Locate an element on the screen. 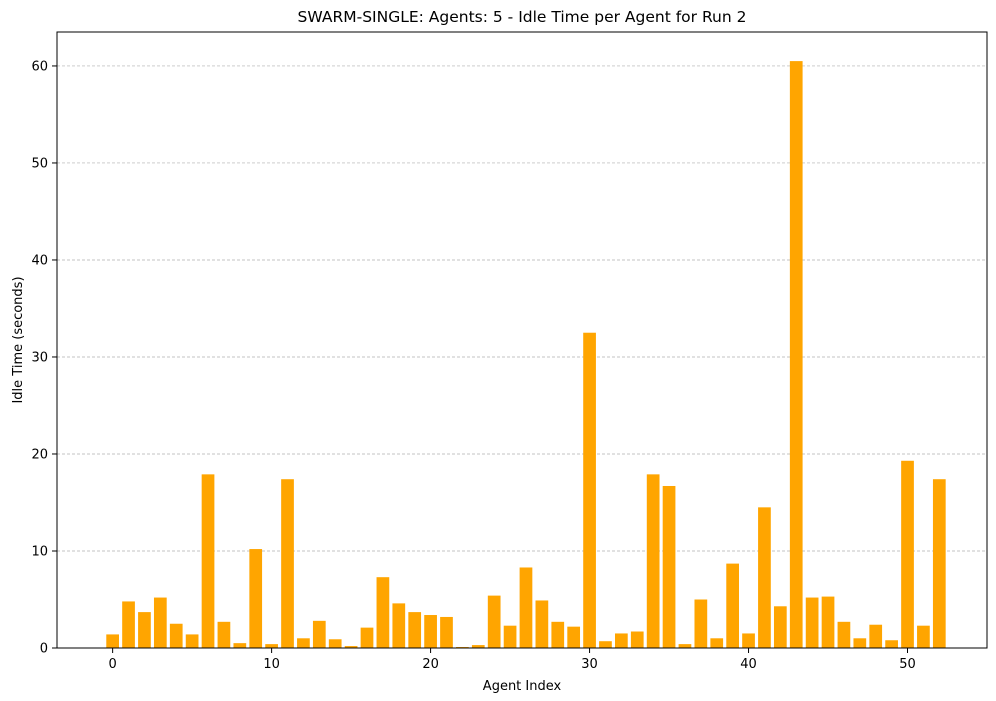 This screenshot has width=996, height=701. y-tick-label: 30 is located at coordinates (39, 357).